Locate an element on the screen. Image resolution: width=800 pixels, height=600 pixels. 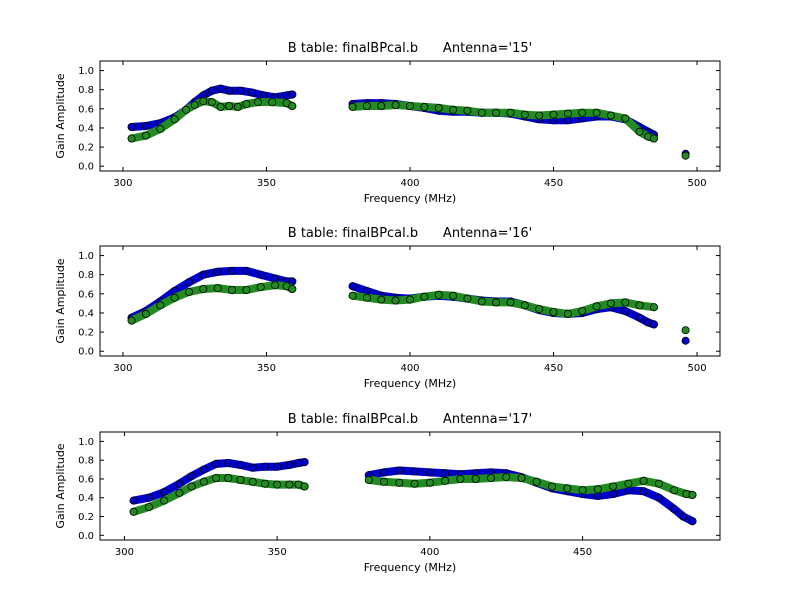
y-tick-label: 0.4 is located at coordinates (86, 313).